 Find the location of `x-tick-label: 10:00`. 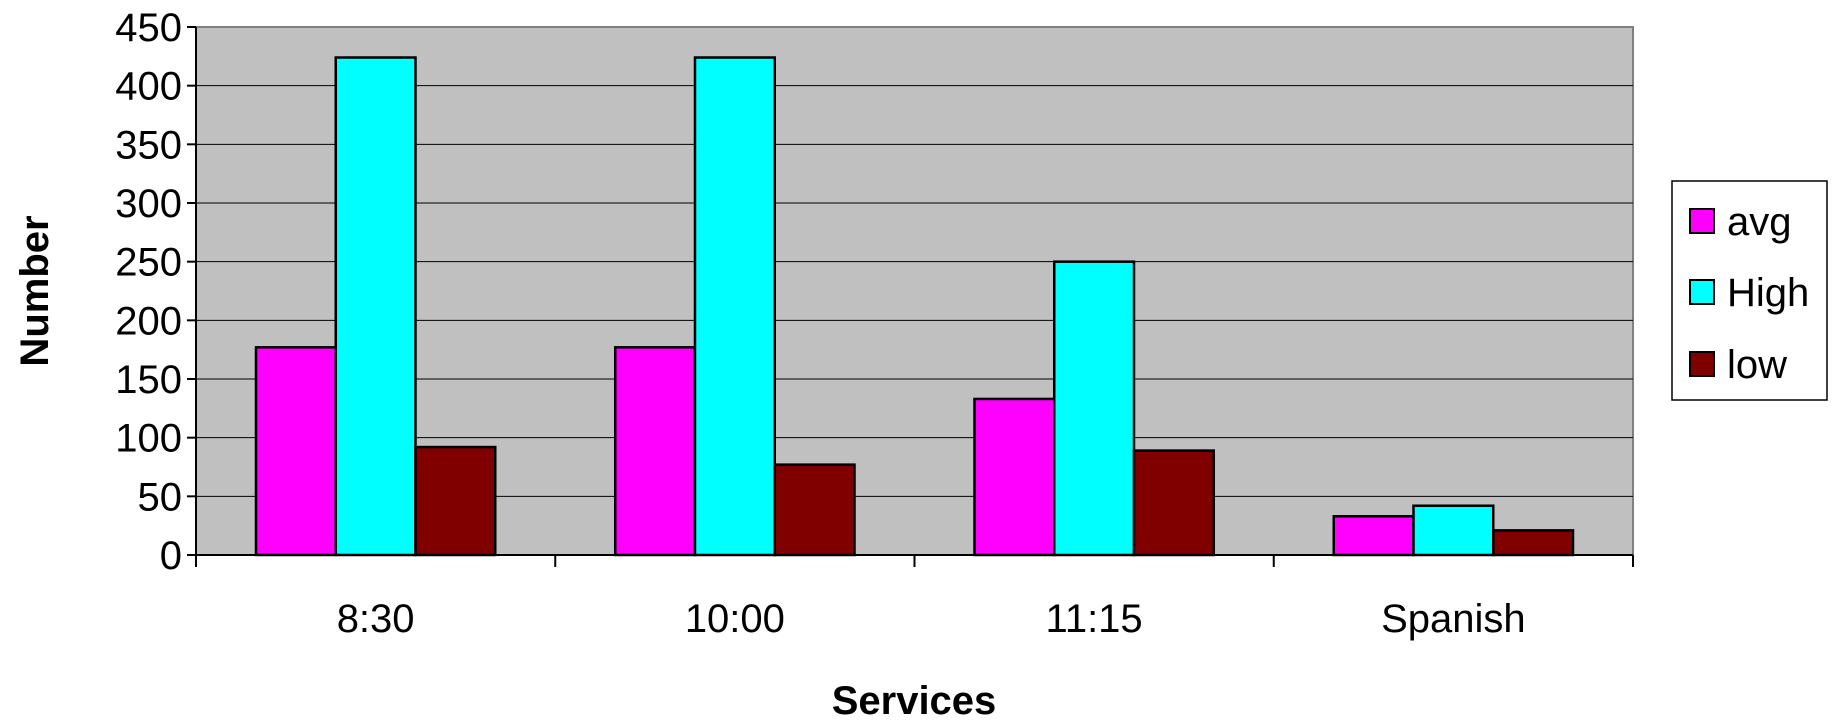

x-tick-label: 10:00 is located at coordinates (735, 619).